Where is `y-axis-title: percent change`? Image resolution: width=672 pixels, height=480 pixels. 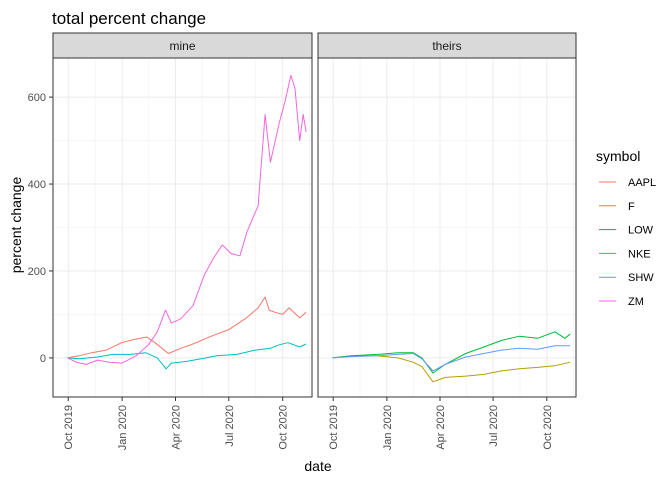
y-axis-title: percent change is located at coordinates (16, 225).